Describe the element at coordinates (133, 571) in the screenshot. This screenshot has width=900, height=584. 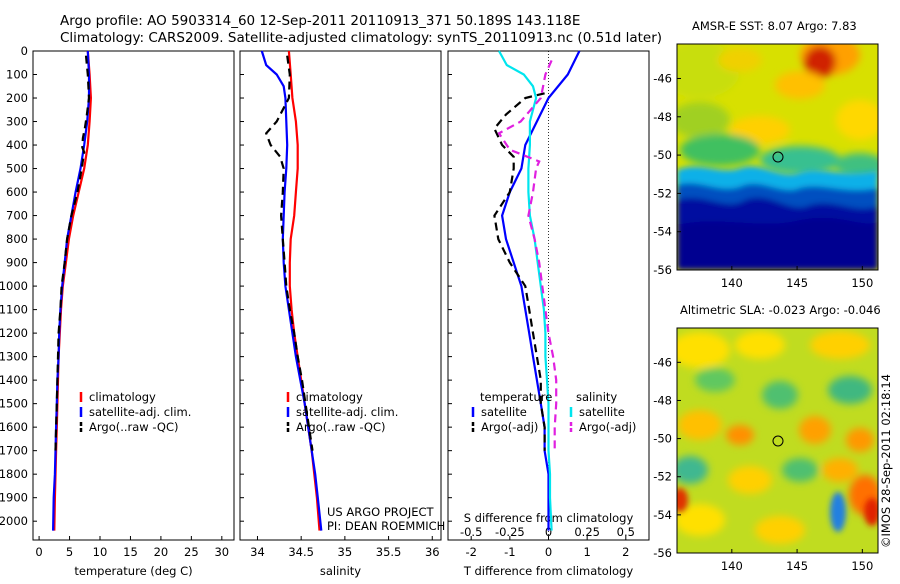
I see `x-axis-label: temperature (deg C)` at that location.